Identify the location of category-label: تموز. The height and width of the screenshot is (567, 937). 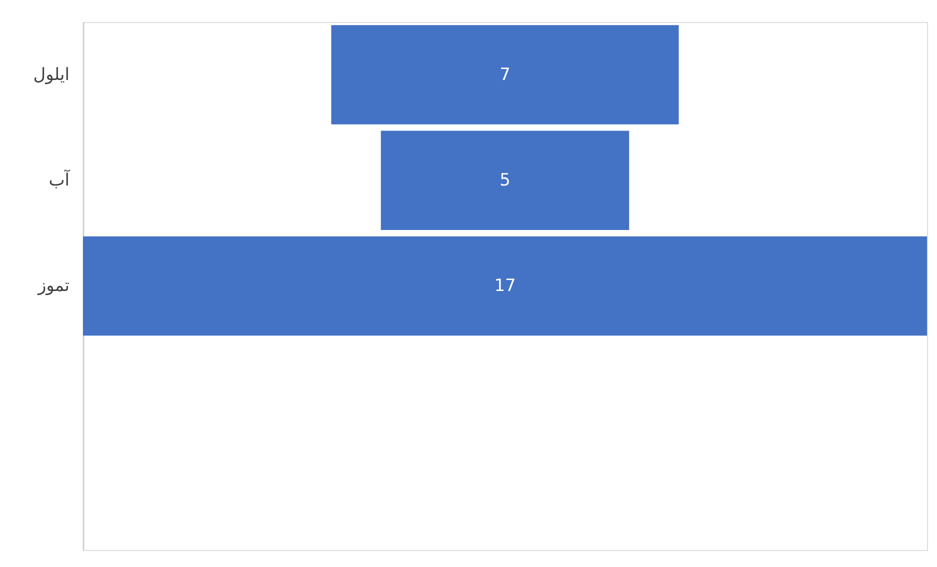
(53, 286).